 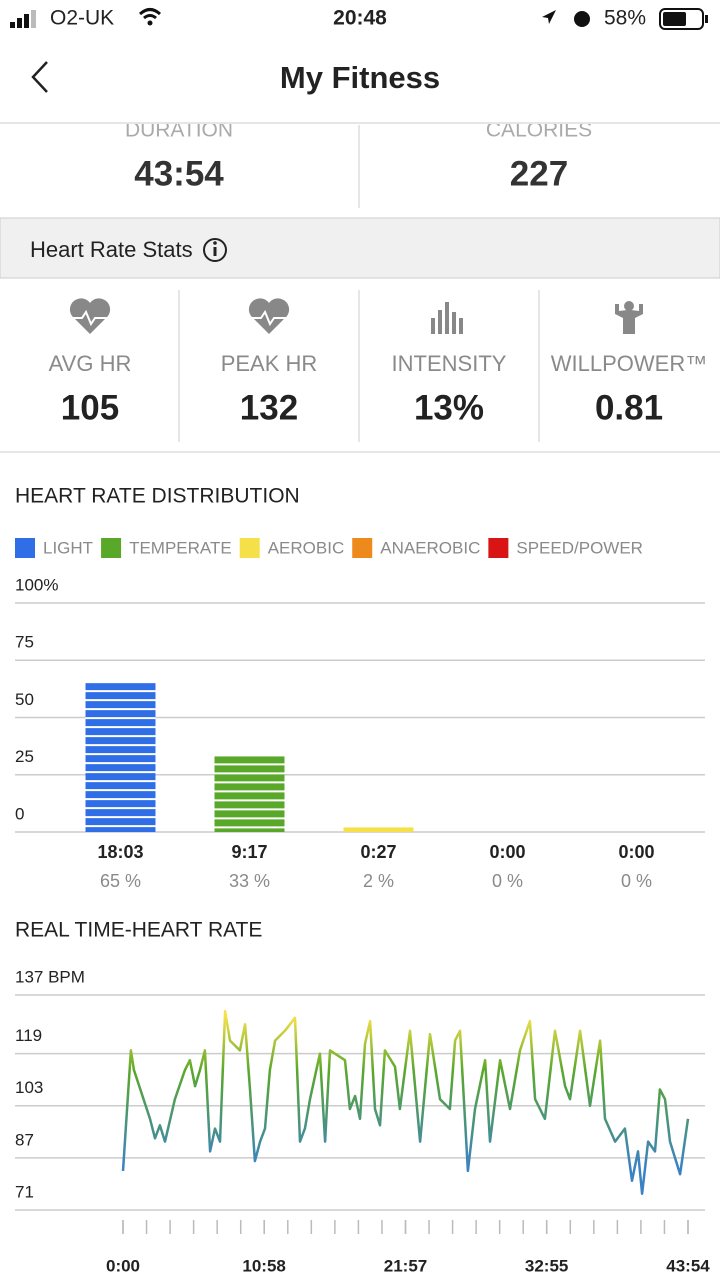 I want to click on section-band, so click(x=360, y=248).